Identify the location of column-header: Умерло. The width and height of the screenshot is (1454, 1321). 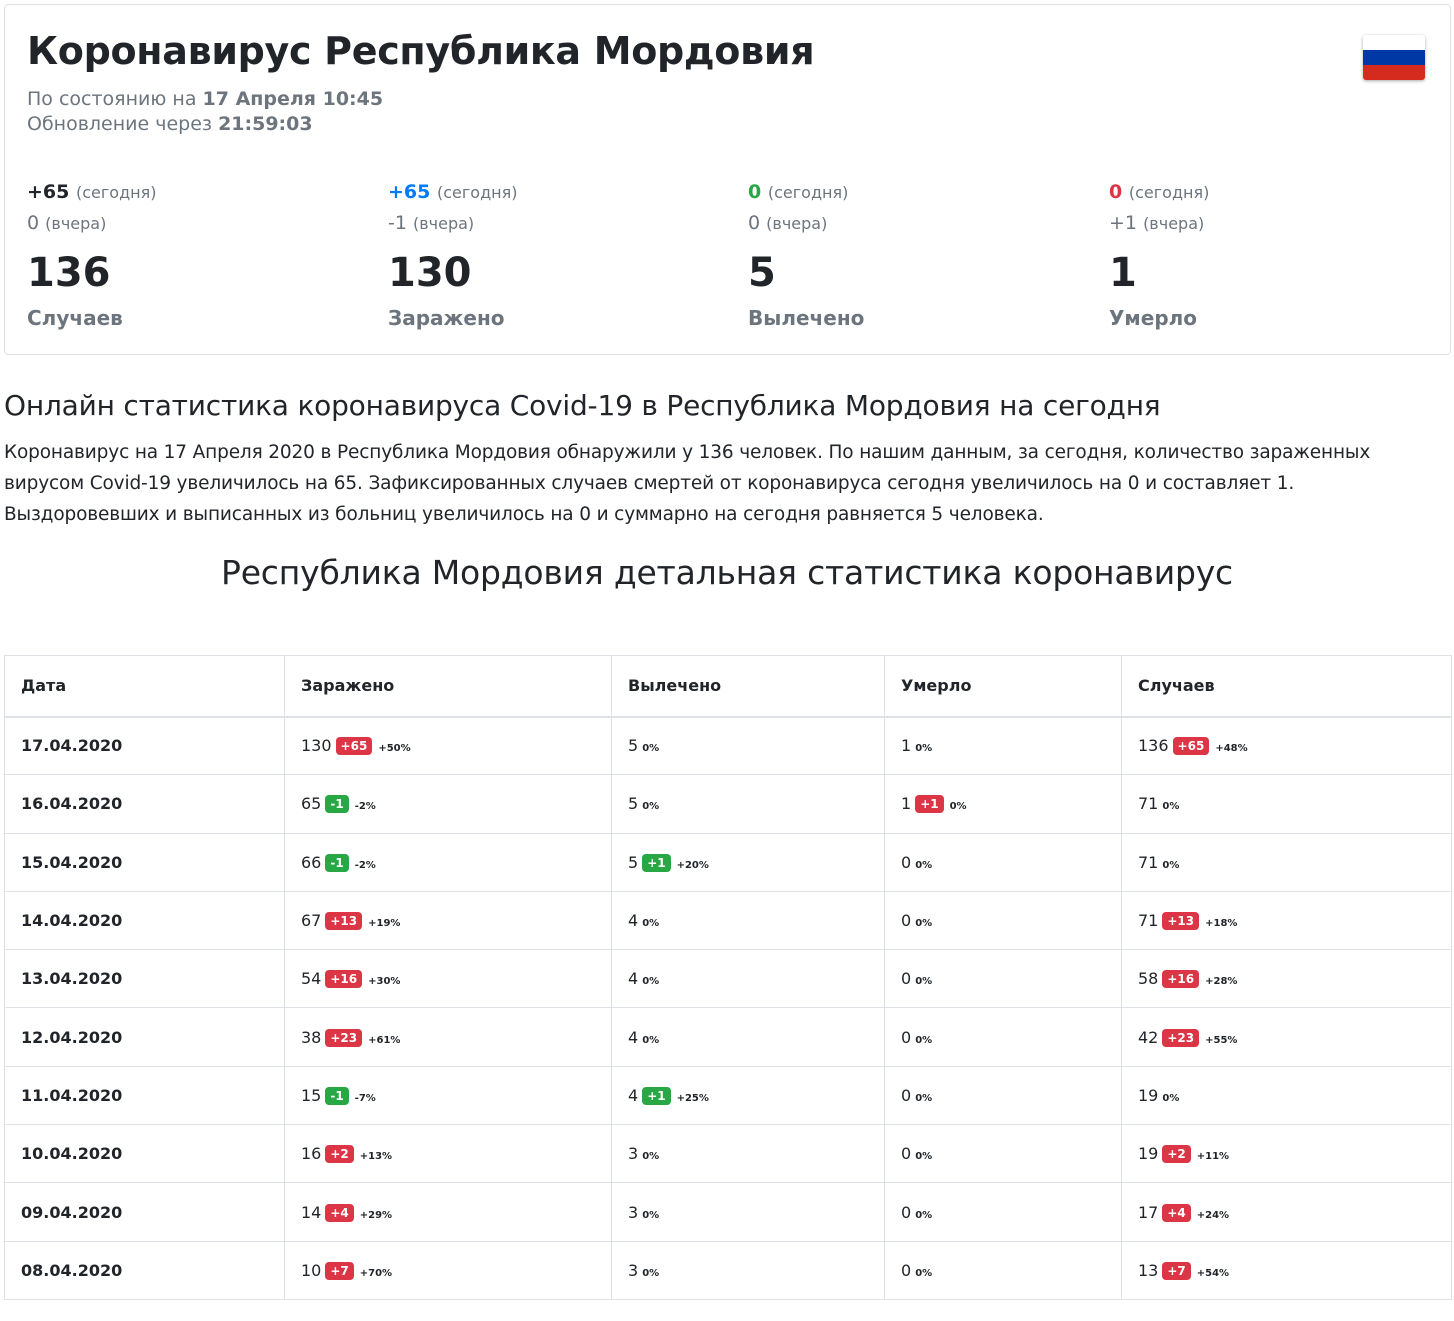
(1003, 686).